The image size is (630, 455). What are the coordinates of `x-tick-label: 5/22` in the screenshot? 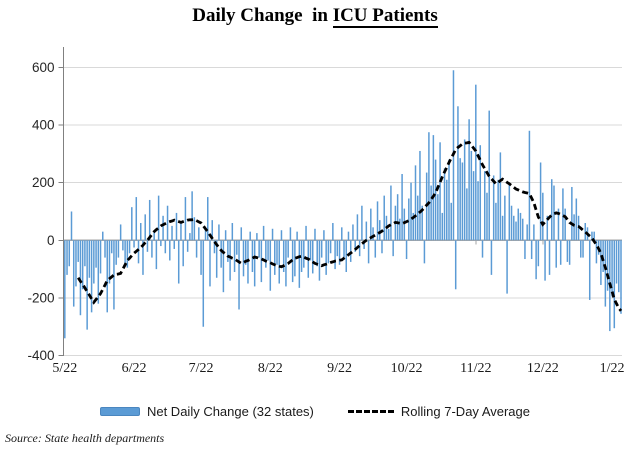 It's located at (64, 368).